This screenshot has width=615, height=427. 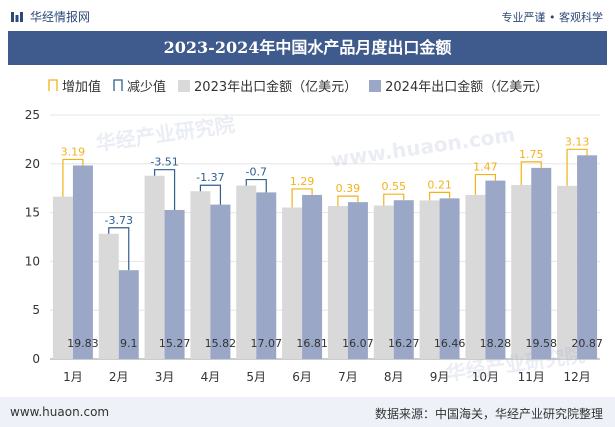 What do you see at coordinates (82, 87) in the screenshot?
I see `legend-label-increase: 增加值` at bounding box center [82, 87].